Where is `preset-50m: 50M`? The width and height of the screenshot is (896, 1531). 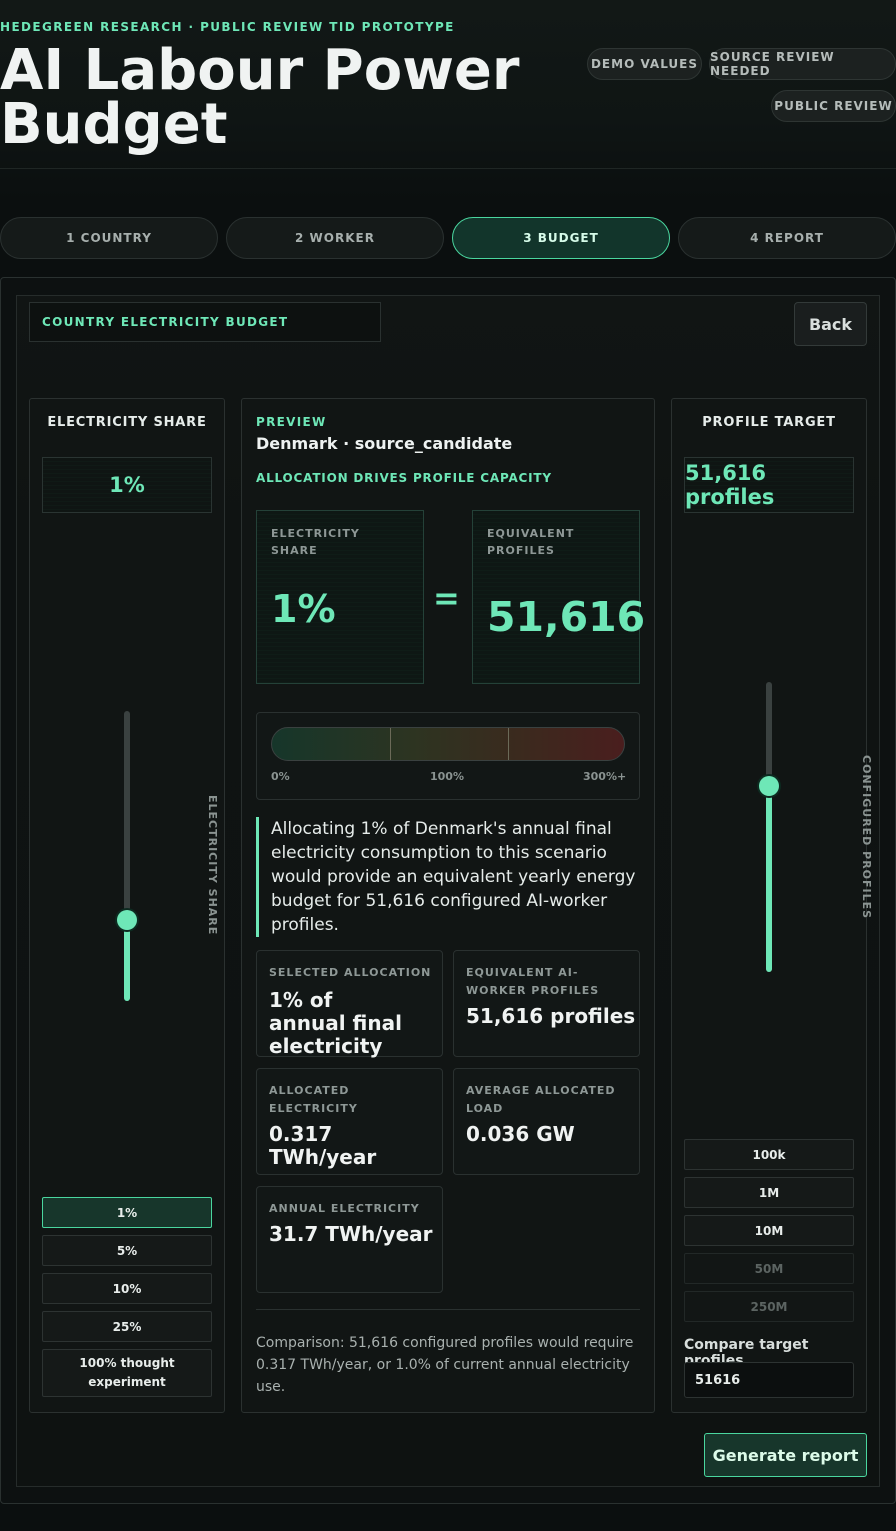
preset-50m: 50M is located at coordinates (769, 1268).